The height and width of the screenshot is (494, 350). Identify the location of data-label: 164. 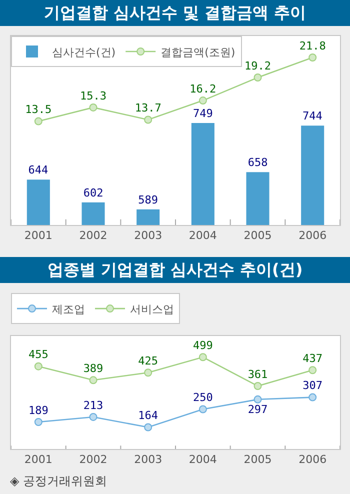
(148, 415).